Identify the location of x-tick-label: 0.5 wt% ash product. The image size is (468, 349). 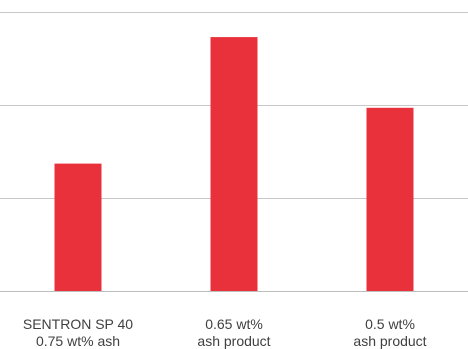
(389, 332).